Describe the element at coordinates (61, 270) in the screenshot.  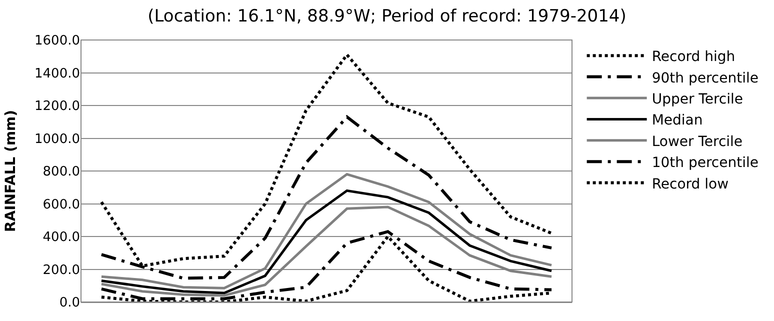
I see `y-tick-label: 200.0` at that location.